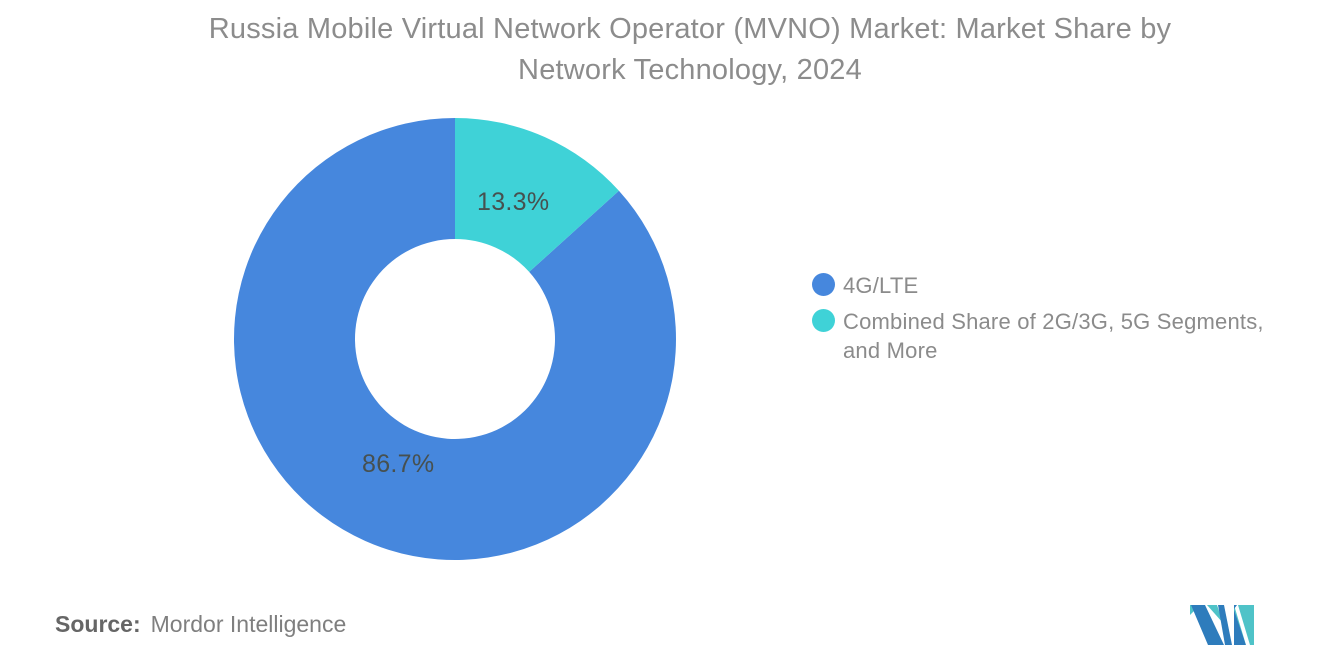 The height and width of the screenshot is (665, 1320). What do you see at coordinates (1052, 285) in the screenshot?
I see `legend-item-4g-lte: 4G/LTE` at bounding box center [1052, 285].